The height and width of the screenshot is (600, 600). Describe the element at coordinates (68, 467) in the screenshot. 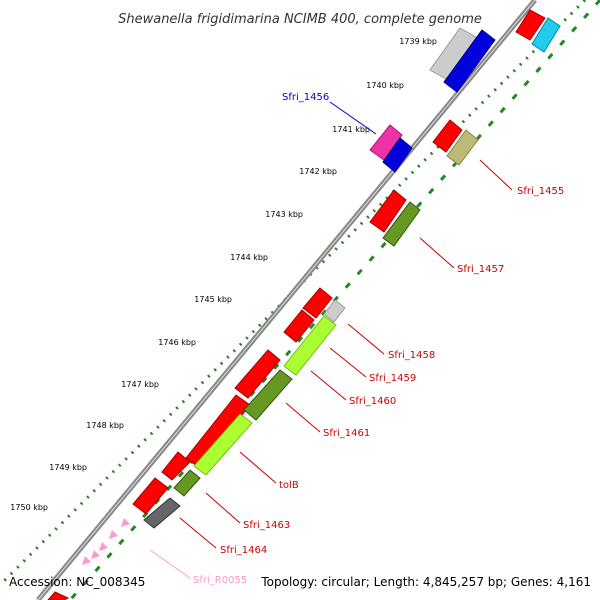

I see `tick-label: 1749 kbp` at that location.